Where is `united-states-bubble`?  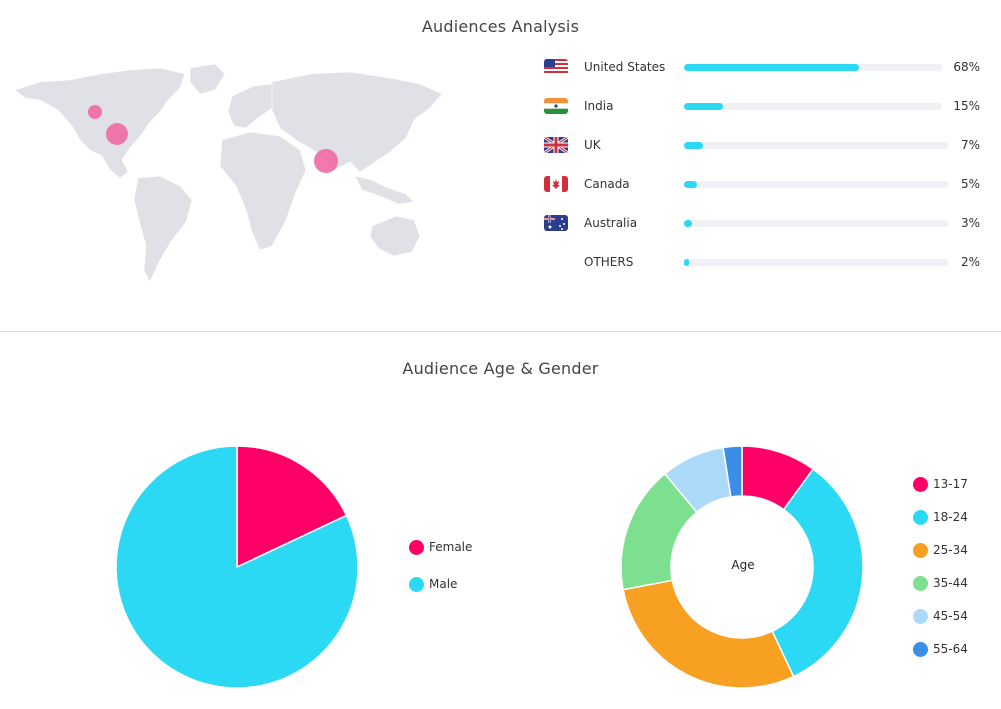
united-states-bubble is located at coordinates (117, 134).